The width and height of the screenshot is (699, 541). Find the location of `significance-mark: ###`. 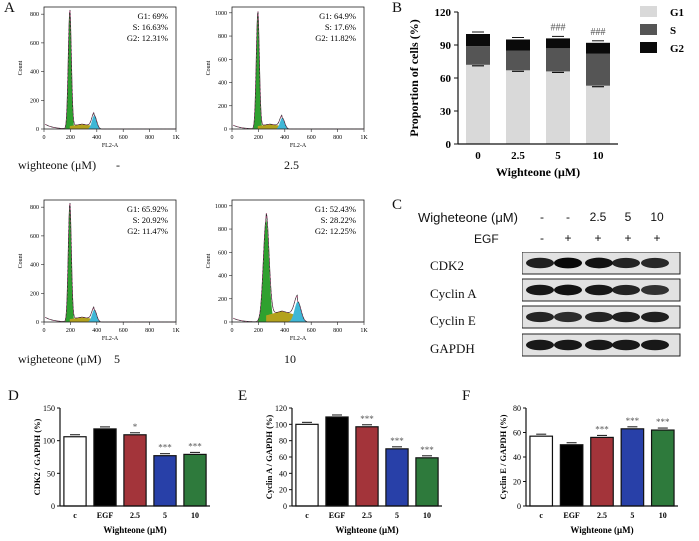

significance-mark: ### is located at coordinates (558, 27).